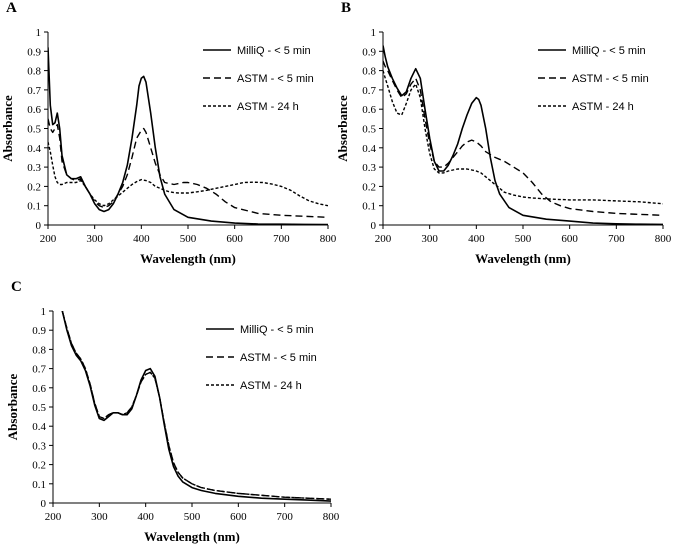 This screenshot has width=700, height=545. Describe the element at coordinates (11, 8) in the screenshot. I see `panel-letter: A` at that location.